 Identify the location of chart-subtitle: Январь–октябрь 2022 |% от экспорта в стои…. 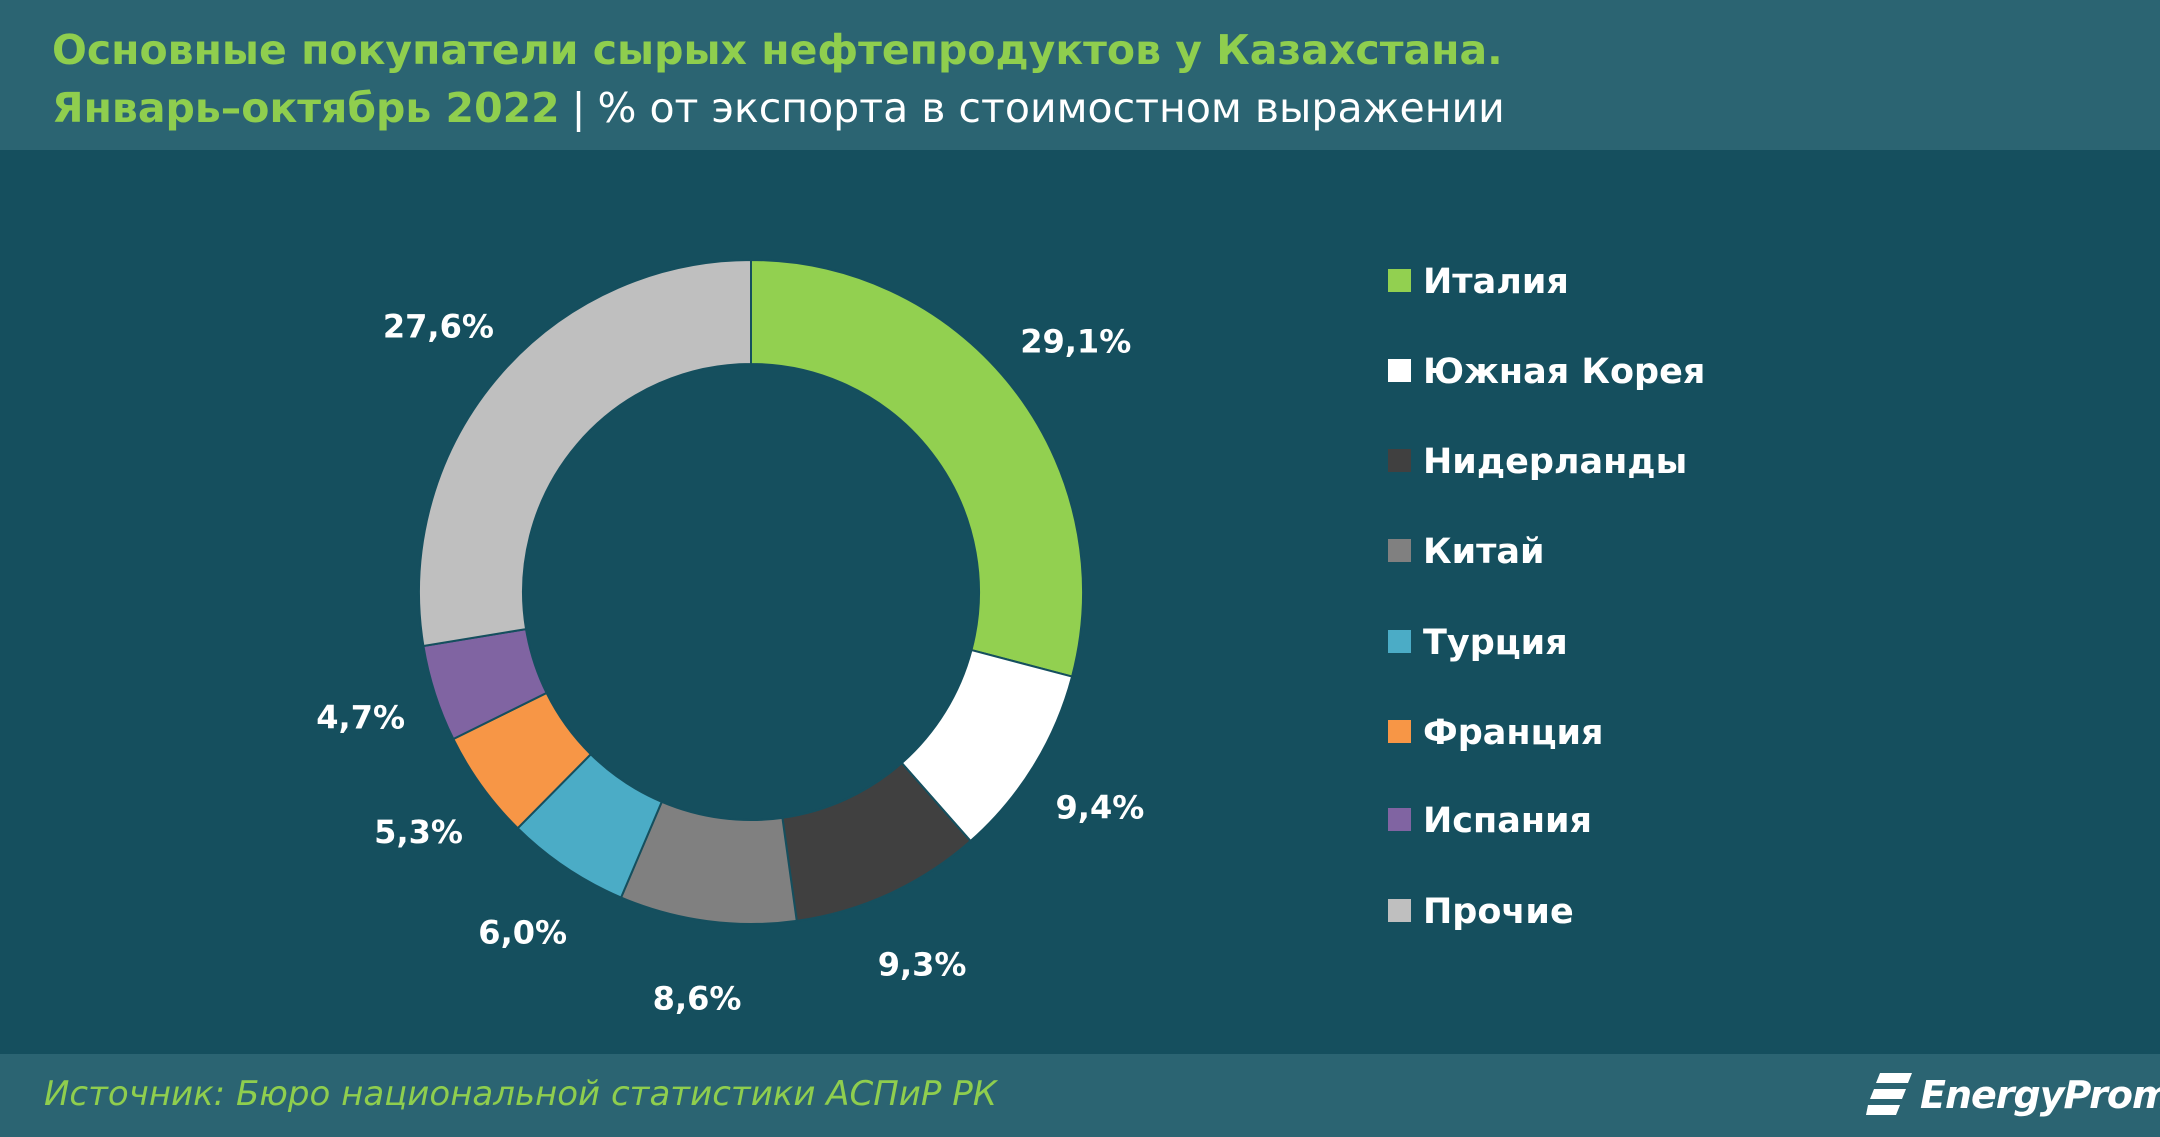
(778, 108).